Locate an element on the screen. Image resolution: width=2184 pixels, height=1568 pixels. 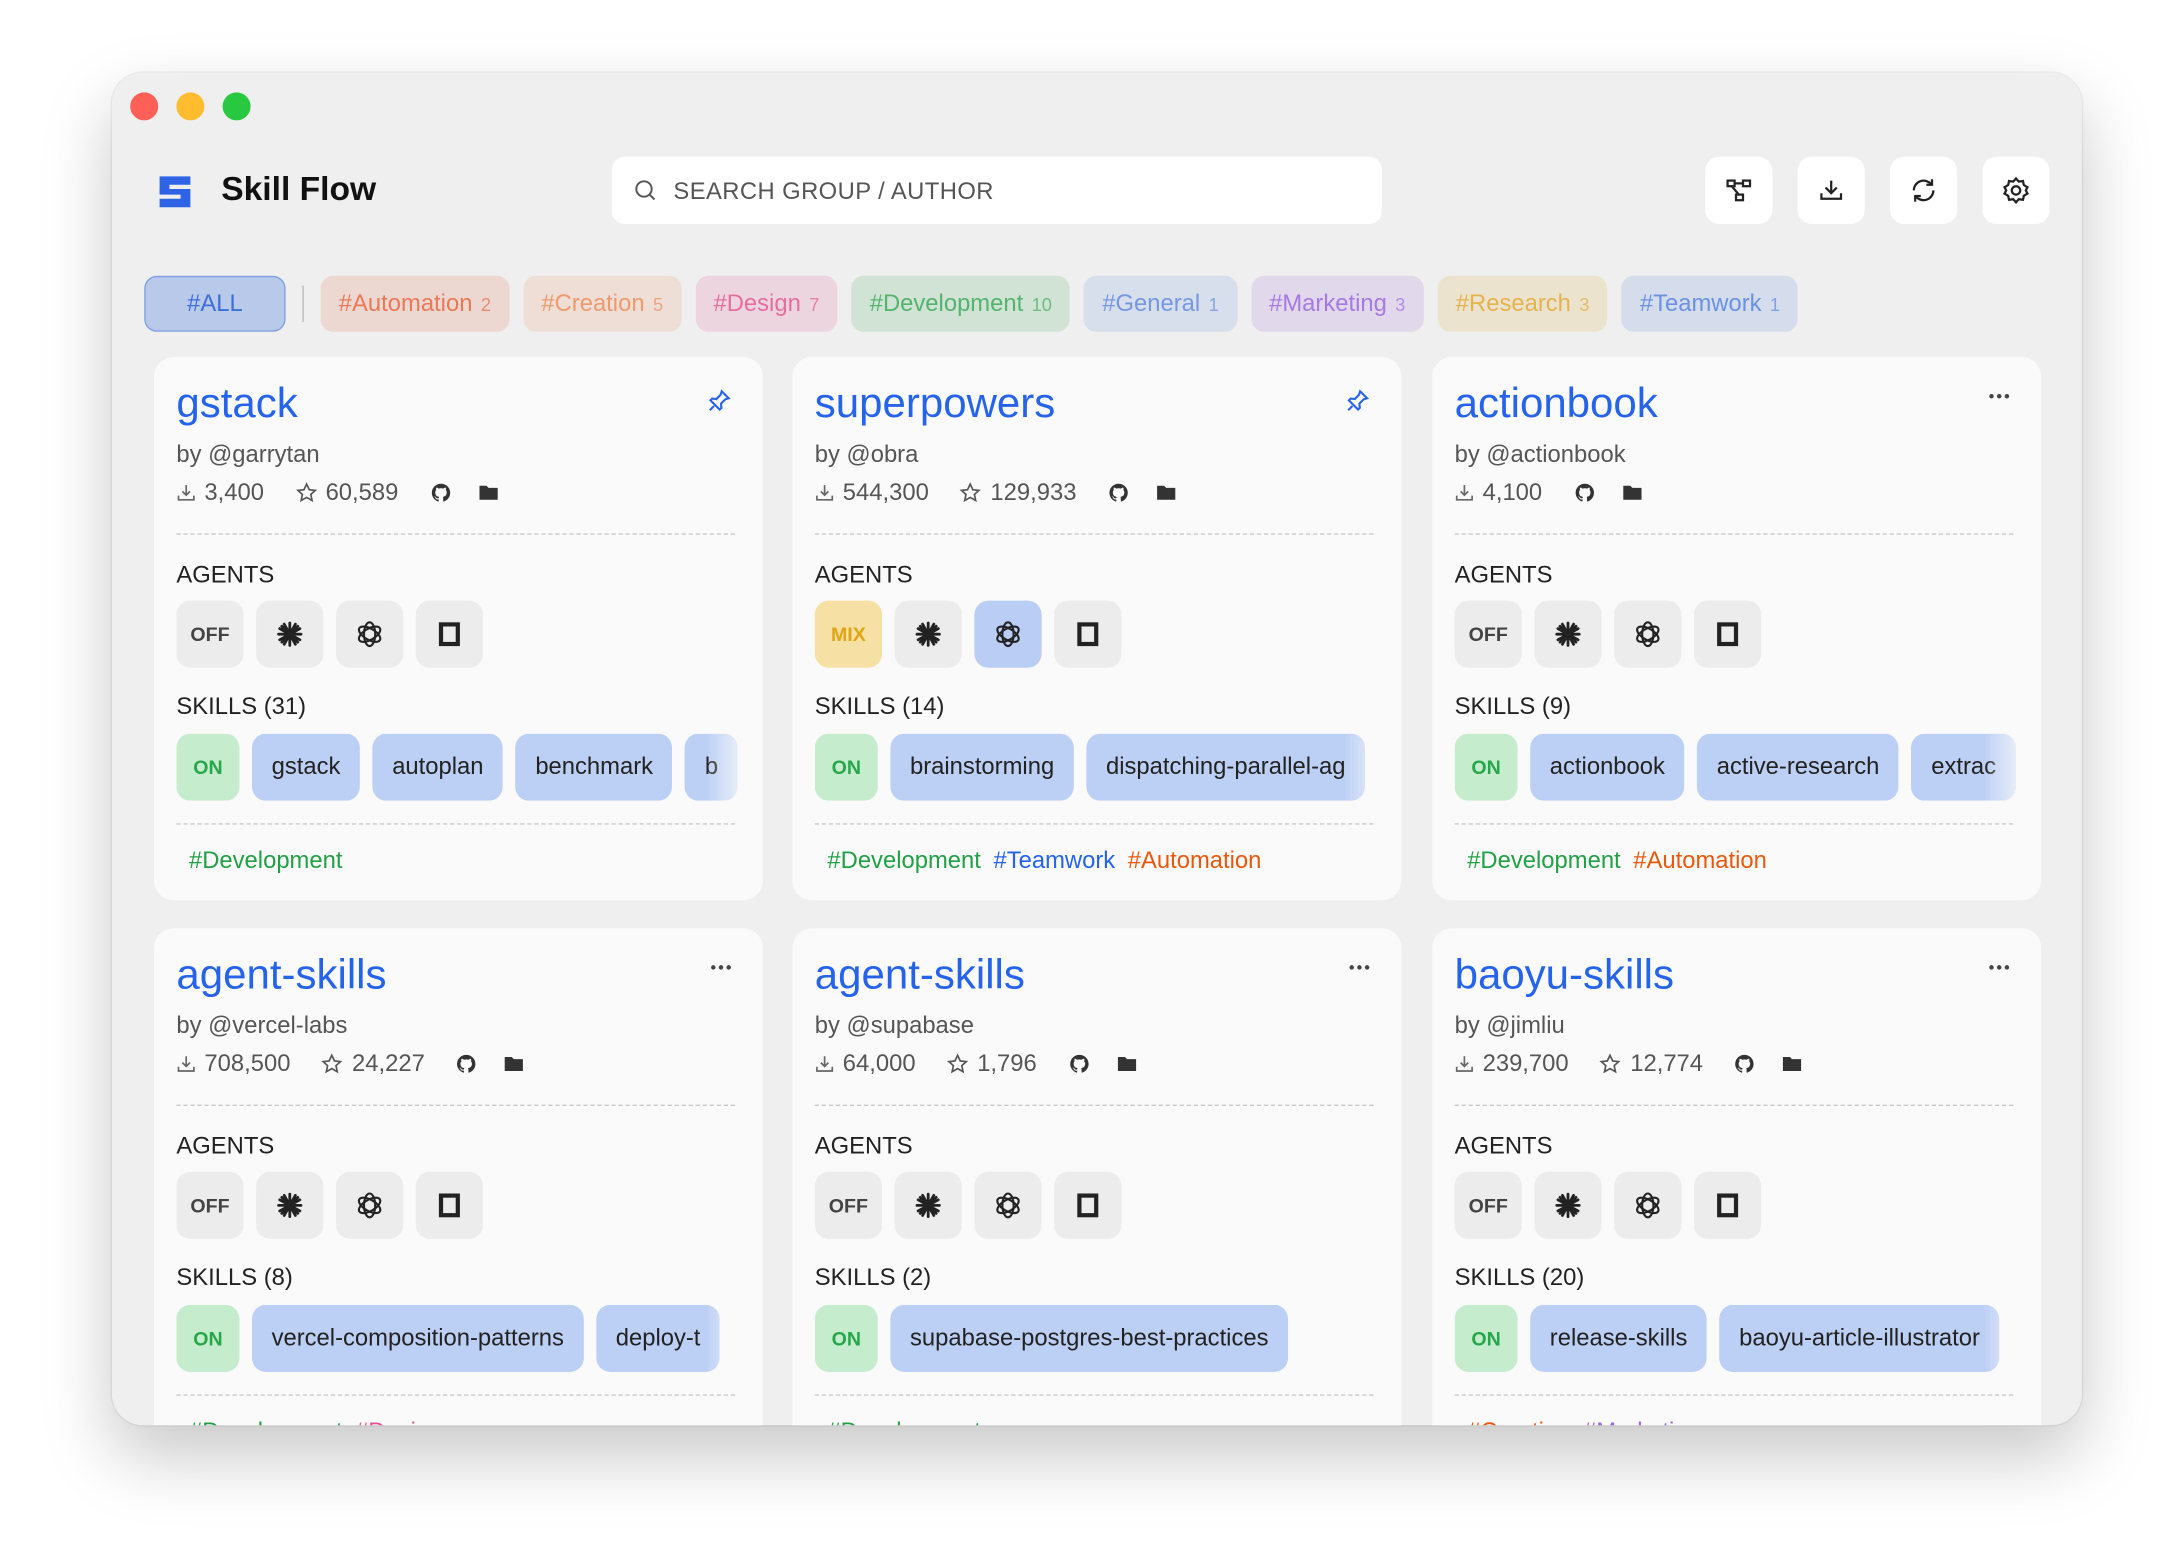
settings-button is located at coordinates (2016, 190).